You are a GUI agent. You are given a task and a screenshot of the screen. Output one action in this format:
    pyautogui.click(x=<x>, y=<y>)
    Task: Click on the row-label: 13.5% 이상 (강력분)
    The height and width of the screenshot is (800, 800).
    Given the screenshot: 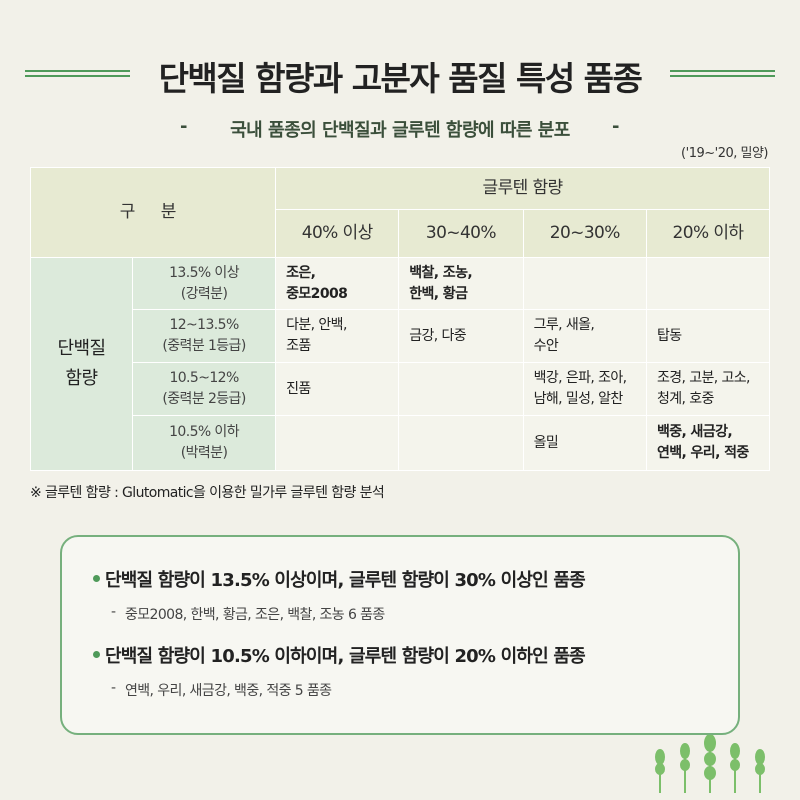 What is the action you would take?
    pyautogui.click(x=204, y=283)
    